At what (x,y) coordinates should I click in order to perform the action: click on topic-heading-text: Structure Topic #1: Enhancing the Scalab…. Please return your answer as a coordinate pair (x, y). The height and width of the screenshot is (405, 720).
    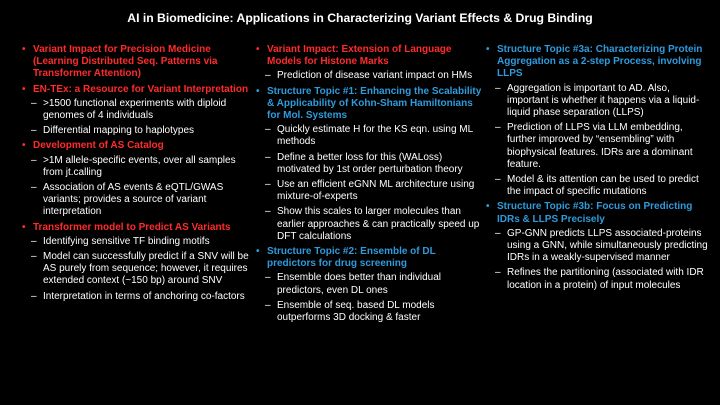
    Looking at the image, I should click on (374, 103).